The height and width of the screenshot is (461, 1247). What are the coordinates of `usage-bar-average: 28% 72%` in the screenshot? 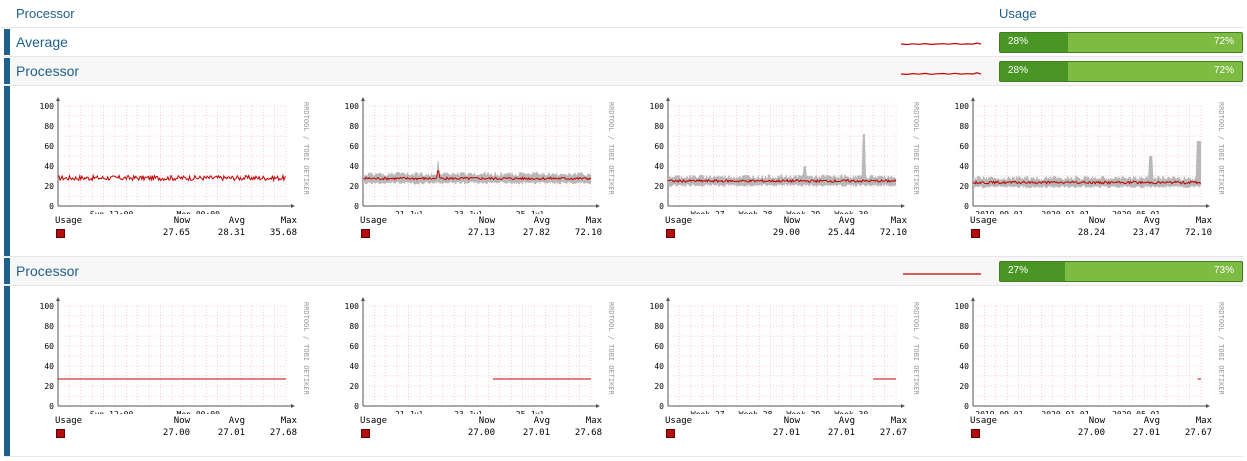 It's located at (1121, 42).